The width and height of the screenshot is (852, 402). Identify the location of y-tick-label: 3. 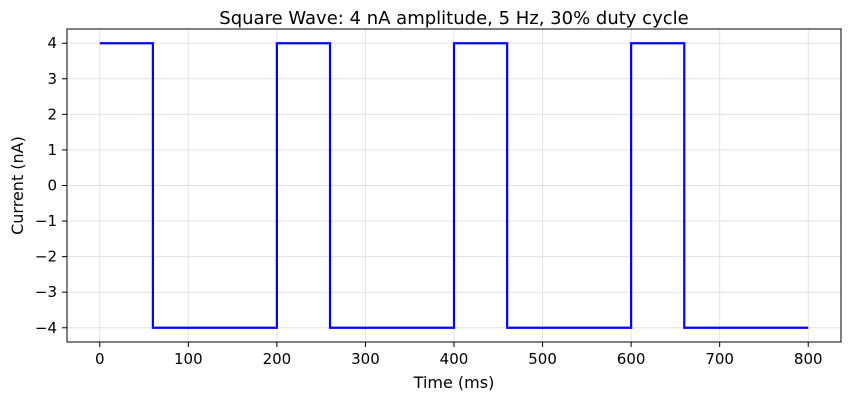
(52, 79).